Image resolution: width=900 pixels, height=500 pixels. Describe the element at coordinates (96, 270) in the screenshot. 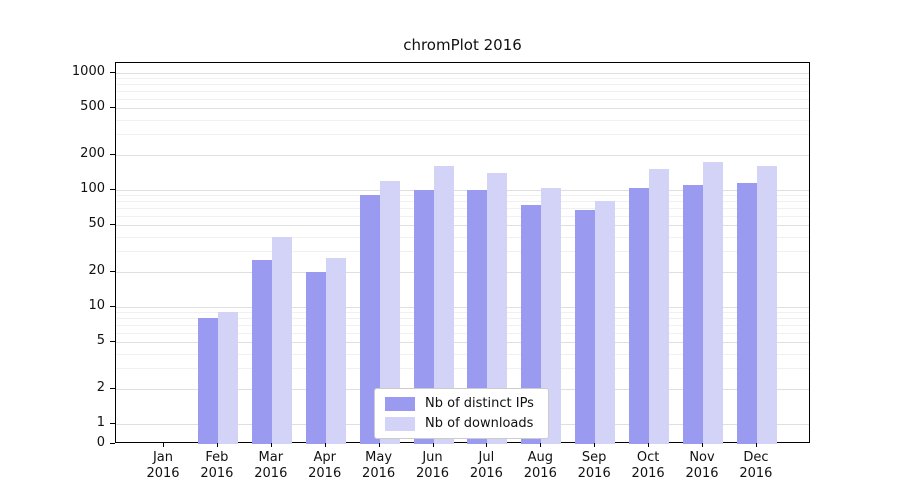

I see `y-tick-label: 20` at that location.